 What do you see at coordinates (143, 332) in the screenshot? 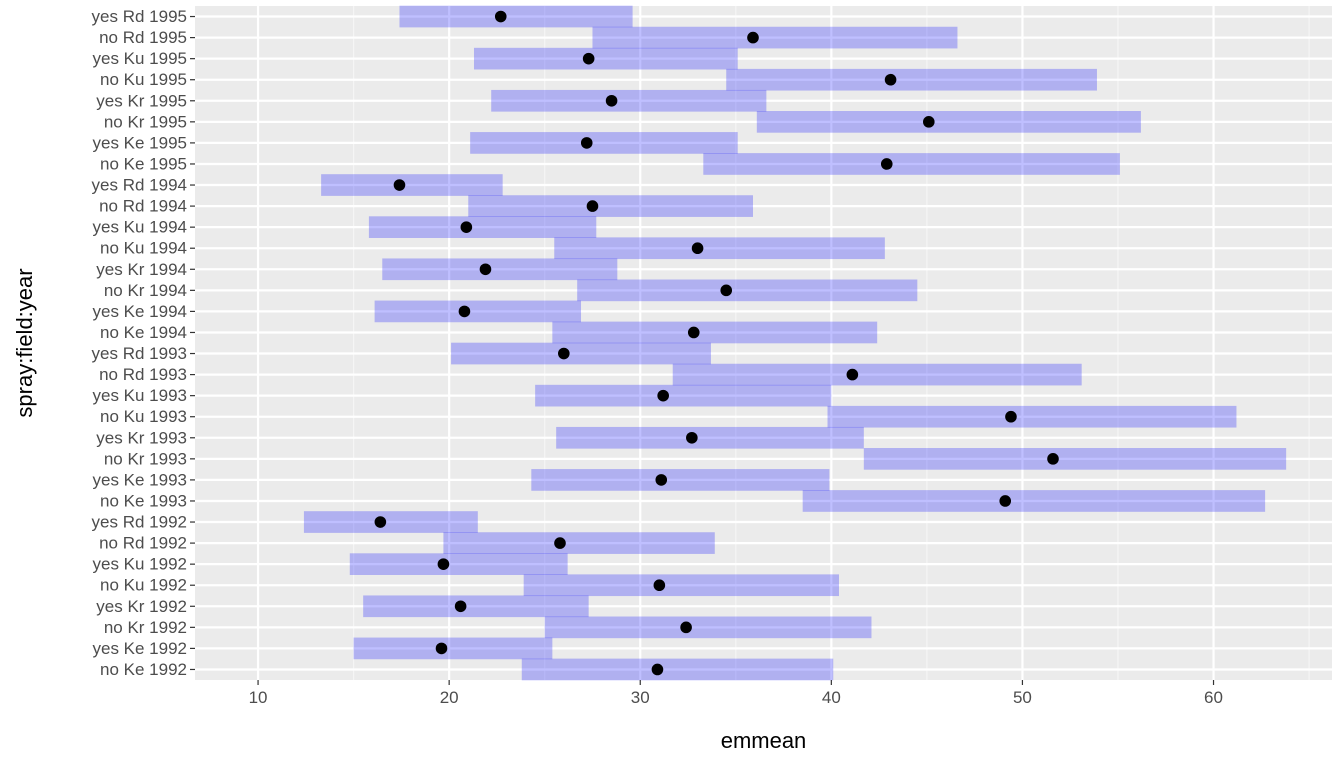
I see `y-tick-label: no Ke 1994` at bounding box center [143, 332].